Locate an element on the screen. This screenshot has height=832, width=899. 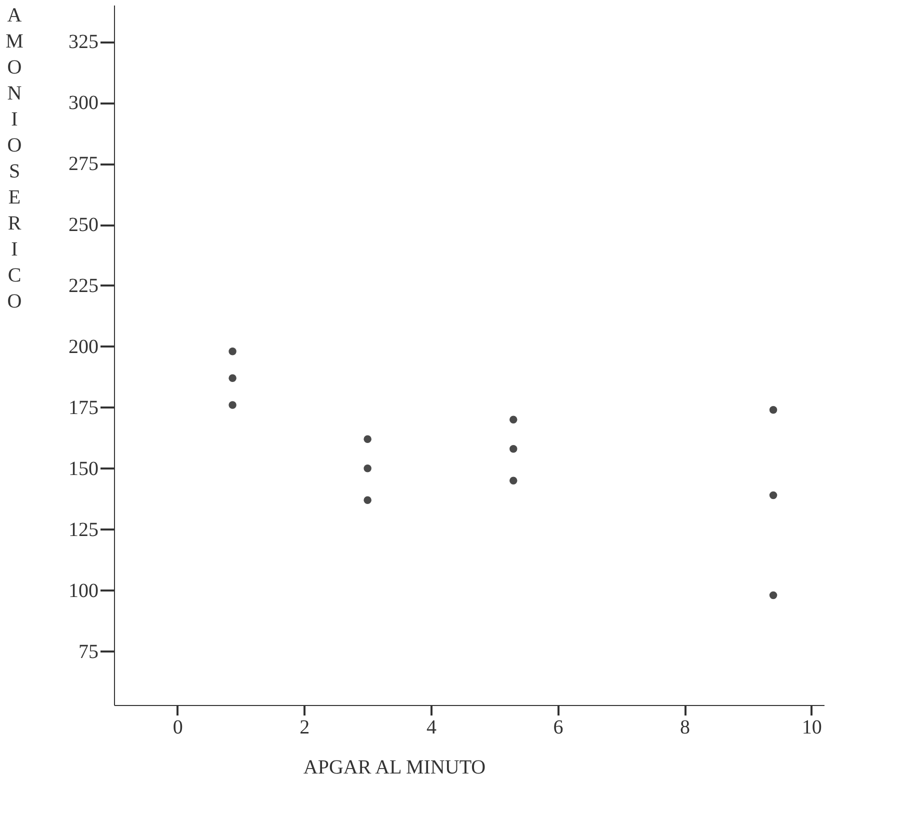
y-tick-label: 175 is located at coordinates (83, 407).